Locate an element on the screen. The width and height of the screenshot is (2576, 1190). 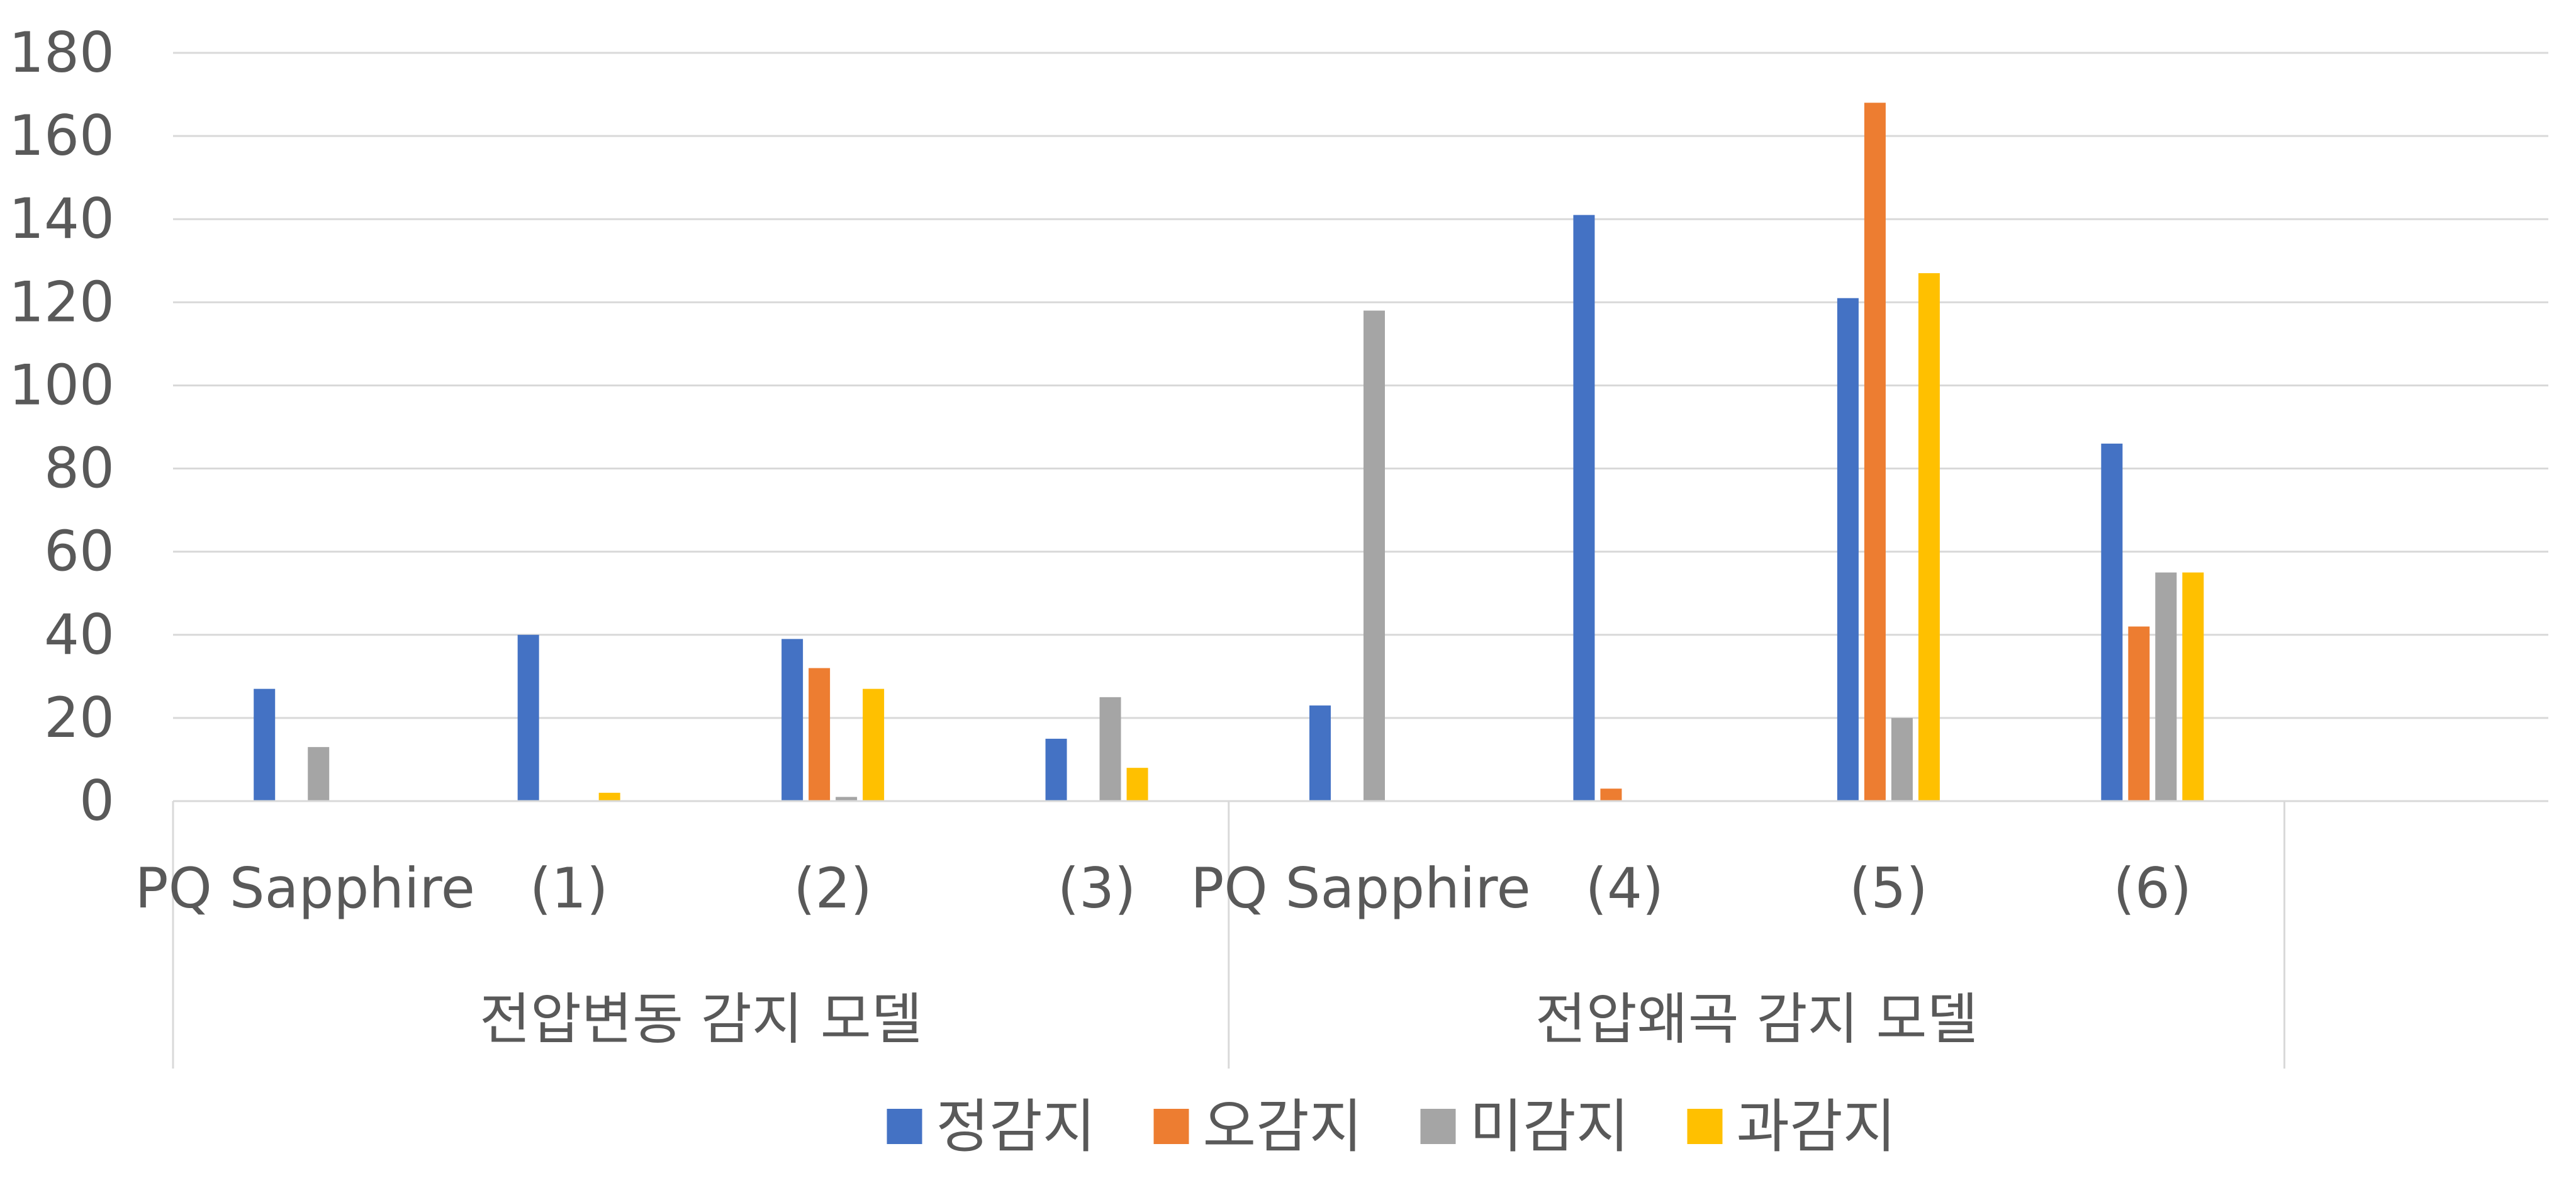
legend-label: 오감지 is located at coordinates (1283, 1126).